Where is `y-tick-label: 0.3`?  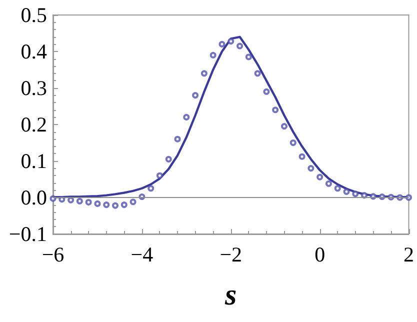
y-tick-label: 0.3 is located at coordinates (33, 88).